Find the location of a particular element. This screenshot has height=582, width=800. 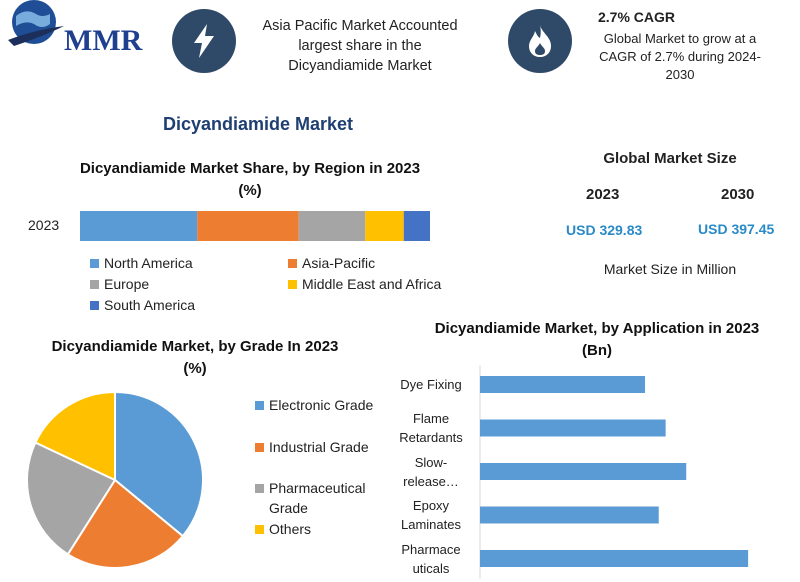

application-label-line: Dye Fixing is located at coordinates (431, 384).